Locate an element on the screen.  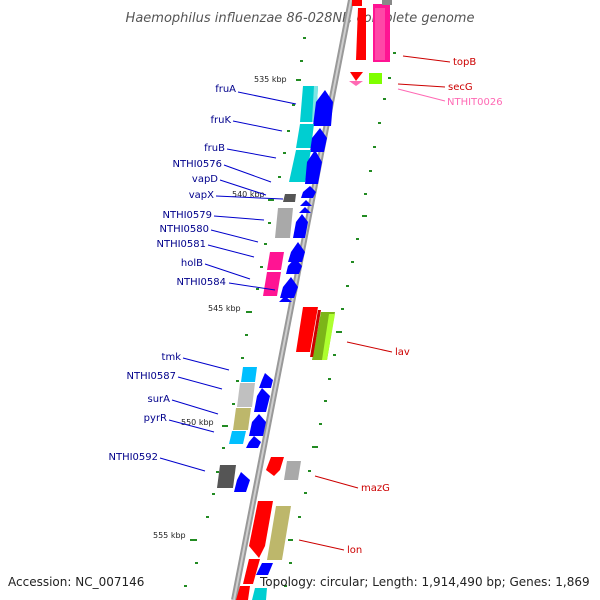
kbp-label-550: 550 kbp is located at coordinates (197, 422).